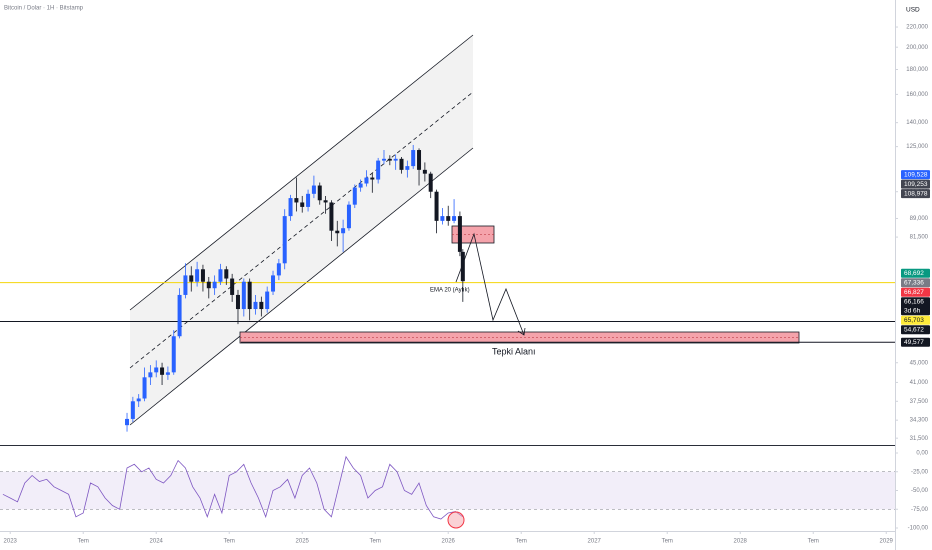 The image size is (932, 550). Describe the element at coordinates (920, 472) in the screenshot. I see `rsi-tick-label: -25,00` at that location.